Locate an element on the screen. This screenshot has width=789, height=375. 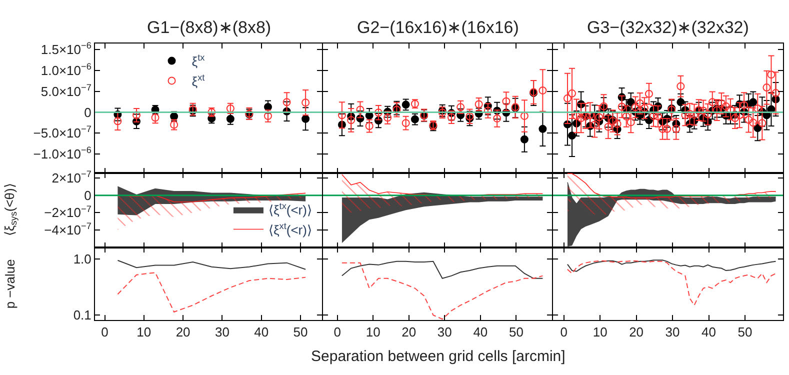
legend-label: ξ$^{xt}$ is located at coordinates (199, 80).